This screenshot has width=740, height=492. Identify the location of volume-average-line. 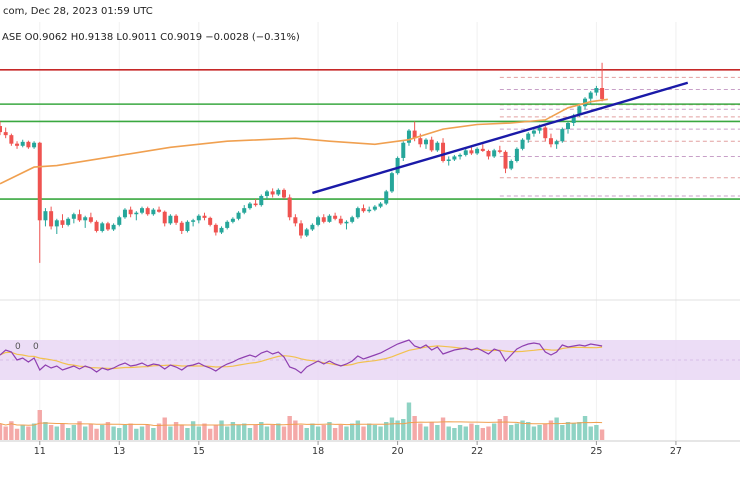
(301, 424).